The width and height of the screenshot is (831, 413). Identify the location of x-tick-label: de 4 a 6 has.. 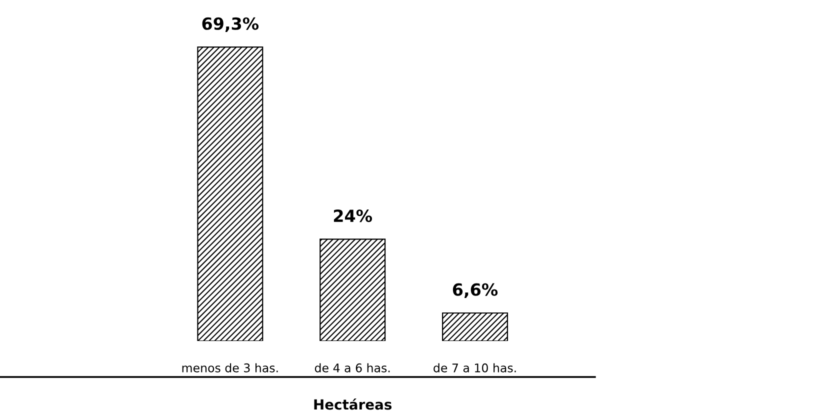
(352, 367).